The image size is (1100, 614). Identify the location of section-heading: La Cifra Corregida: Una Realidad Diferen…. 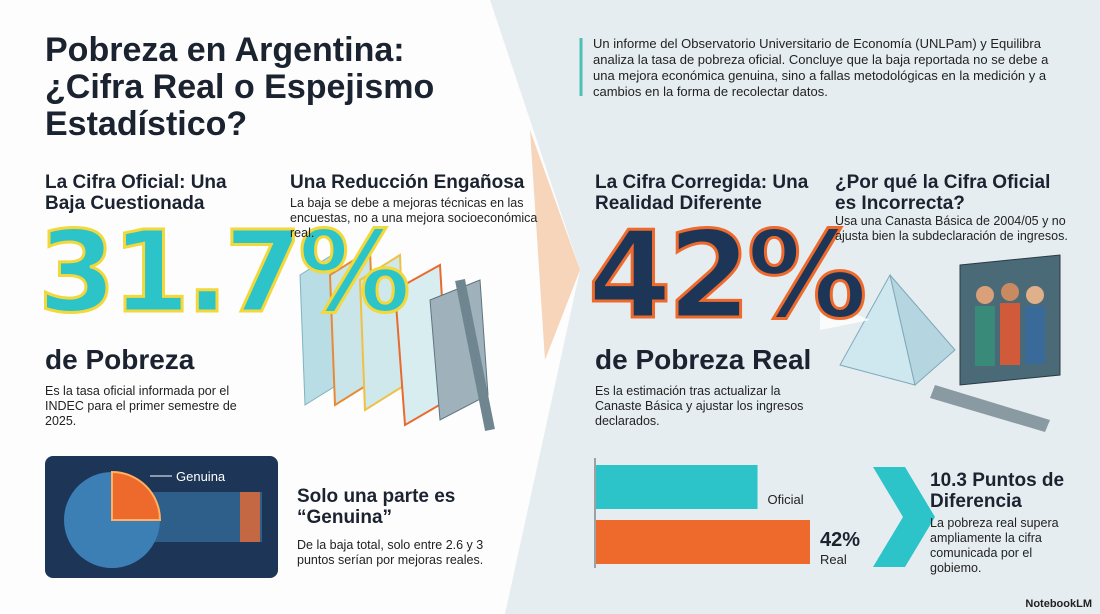
(702, 193).